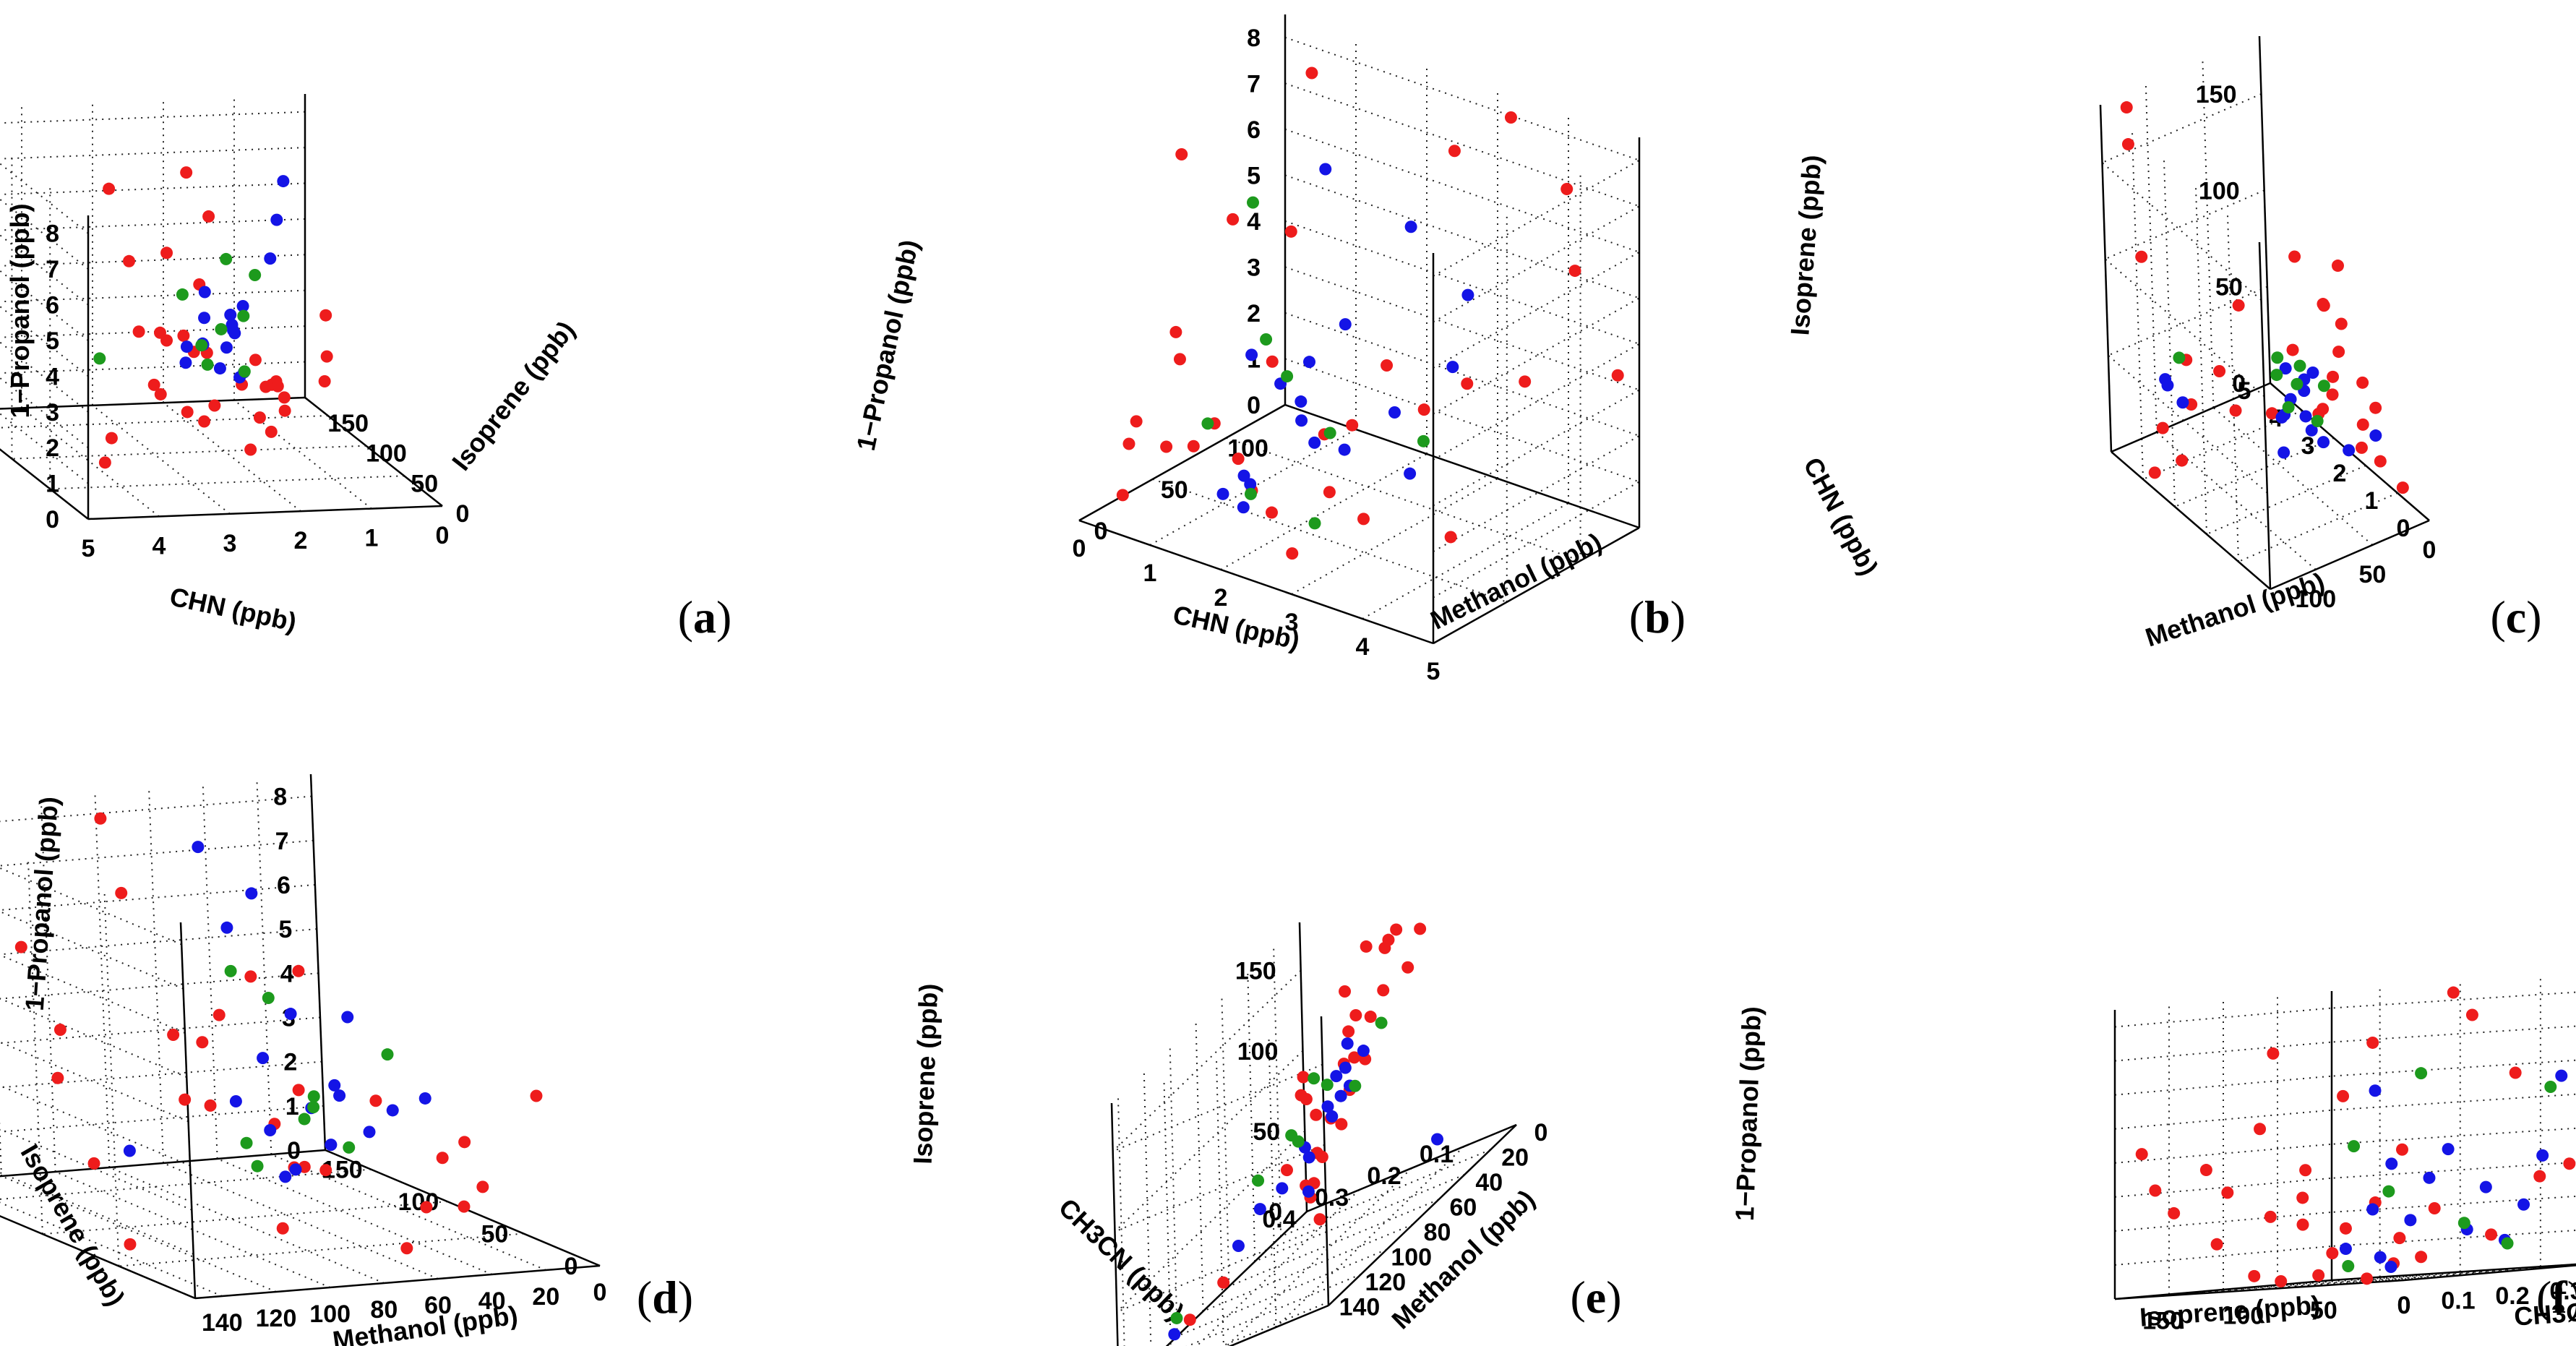 The width and height of the screenshot is (2576, 1346). What do you see at coordinates (89, 548) in the screenshot?
I see `y-tick-label: 5` at bounding box center [89, 548].